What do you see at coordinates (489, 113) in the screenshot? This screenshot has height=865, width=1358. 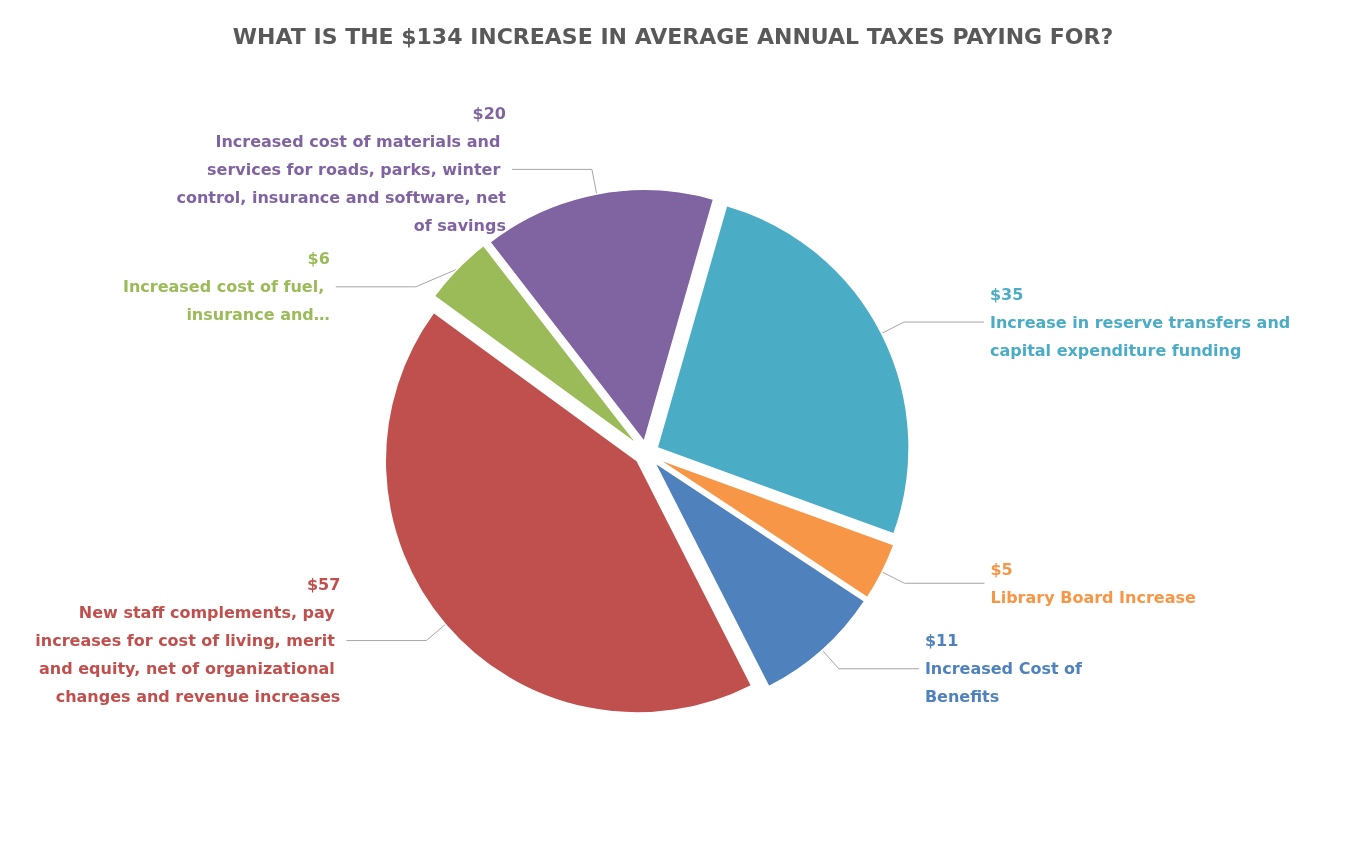 I see `data-label: $20` at bounding box center [489, 113].